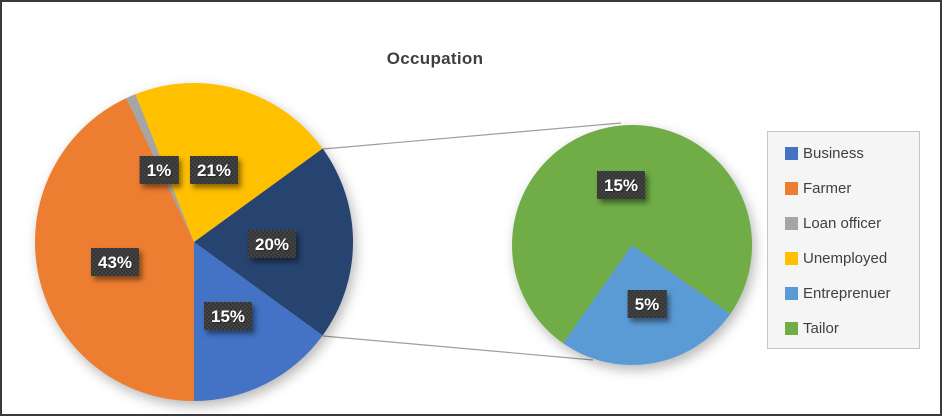 This screenshot has width=942, height=416. I want to click on legend-item-unemployed: Unemployed, so click(843, 258).